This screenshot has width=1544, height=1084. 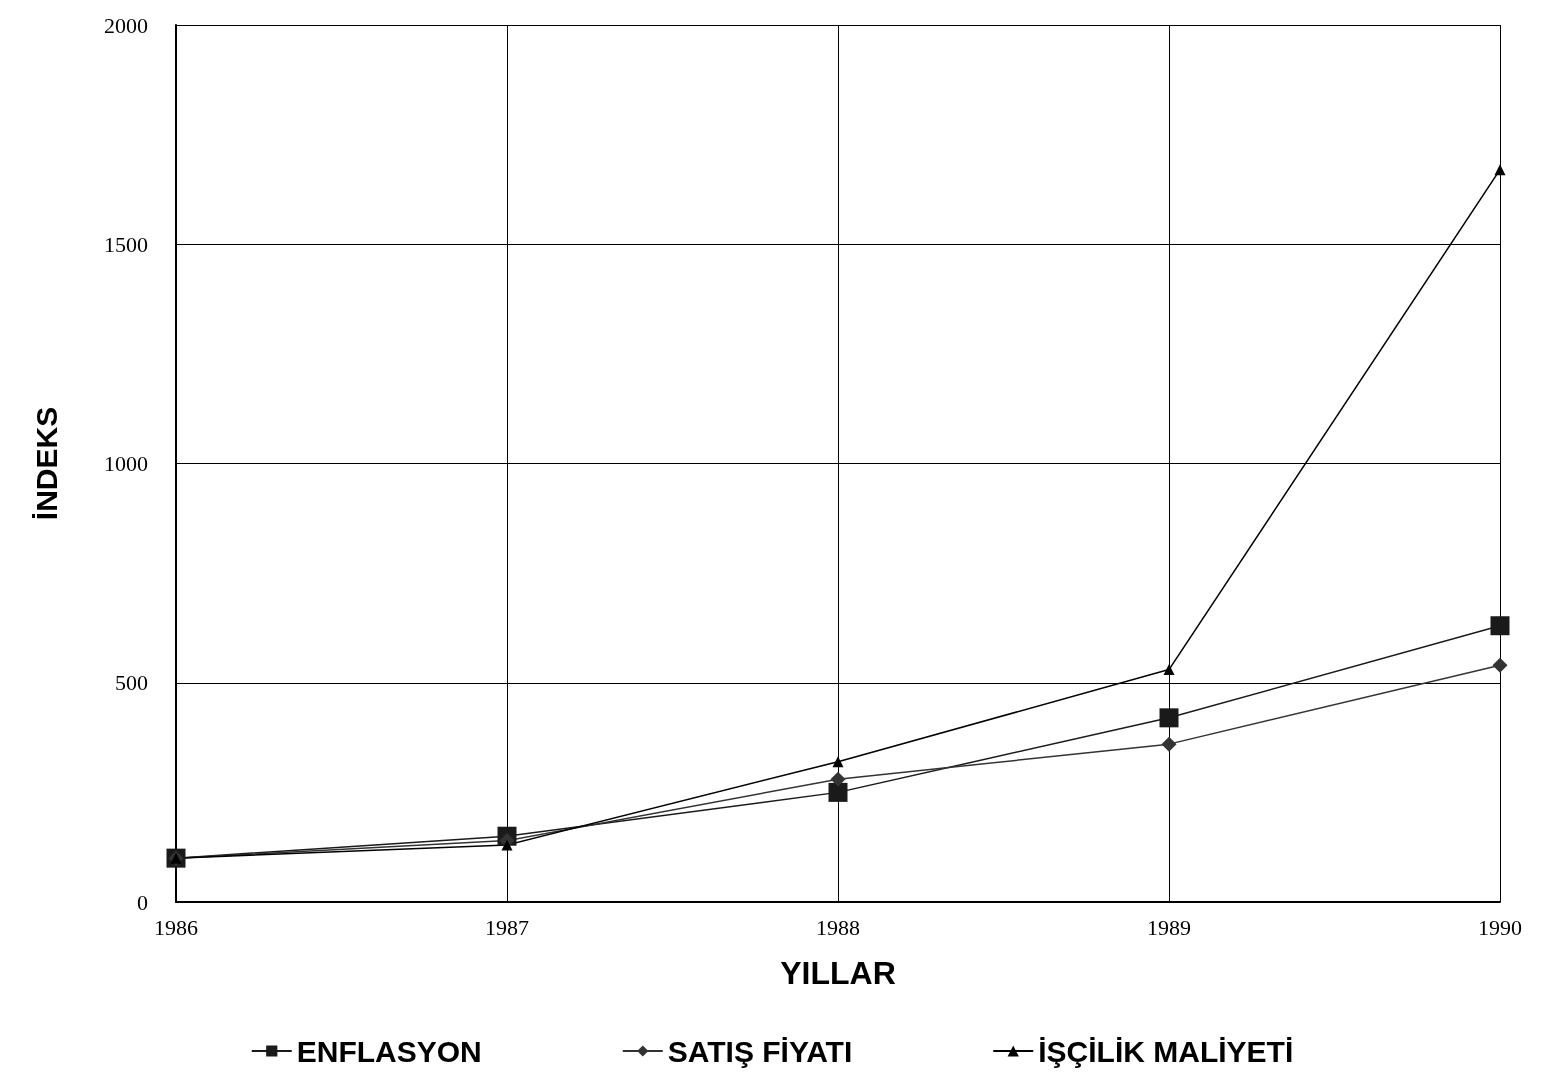 What do you see at coordinates (126, 25) in the screenshot?
I see `y-tick-label: 2000` at bounding box center [126, 25].